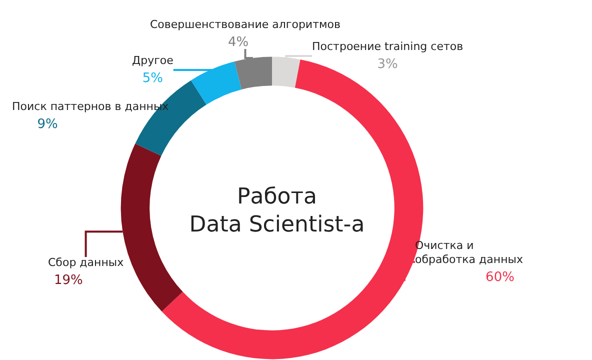  What do you see at coordinates (387, 64) in the screenshot?
I see `data-label: 3%` at bounding box center [387, 64].